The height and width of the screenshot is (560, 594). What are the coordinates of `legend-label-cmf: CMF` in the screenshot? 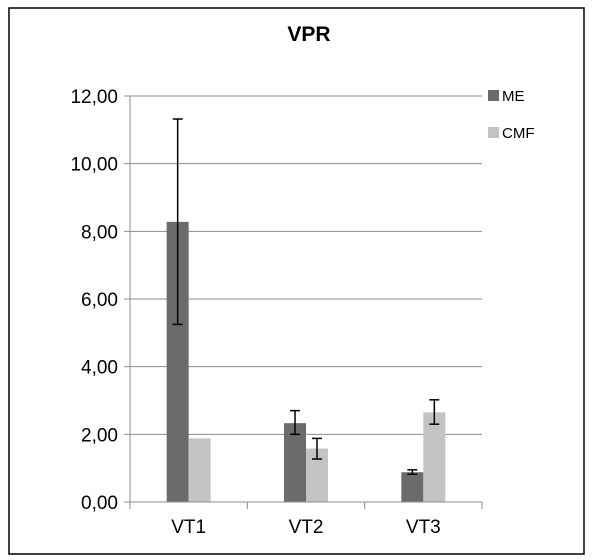 It's located at (518, 133).